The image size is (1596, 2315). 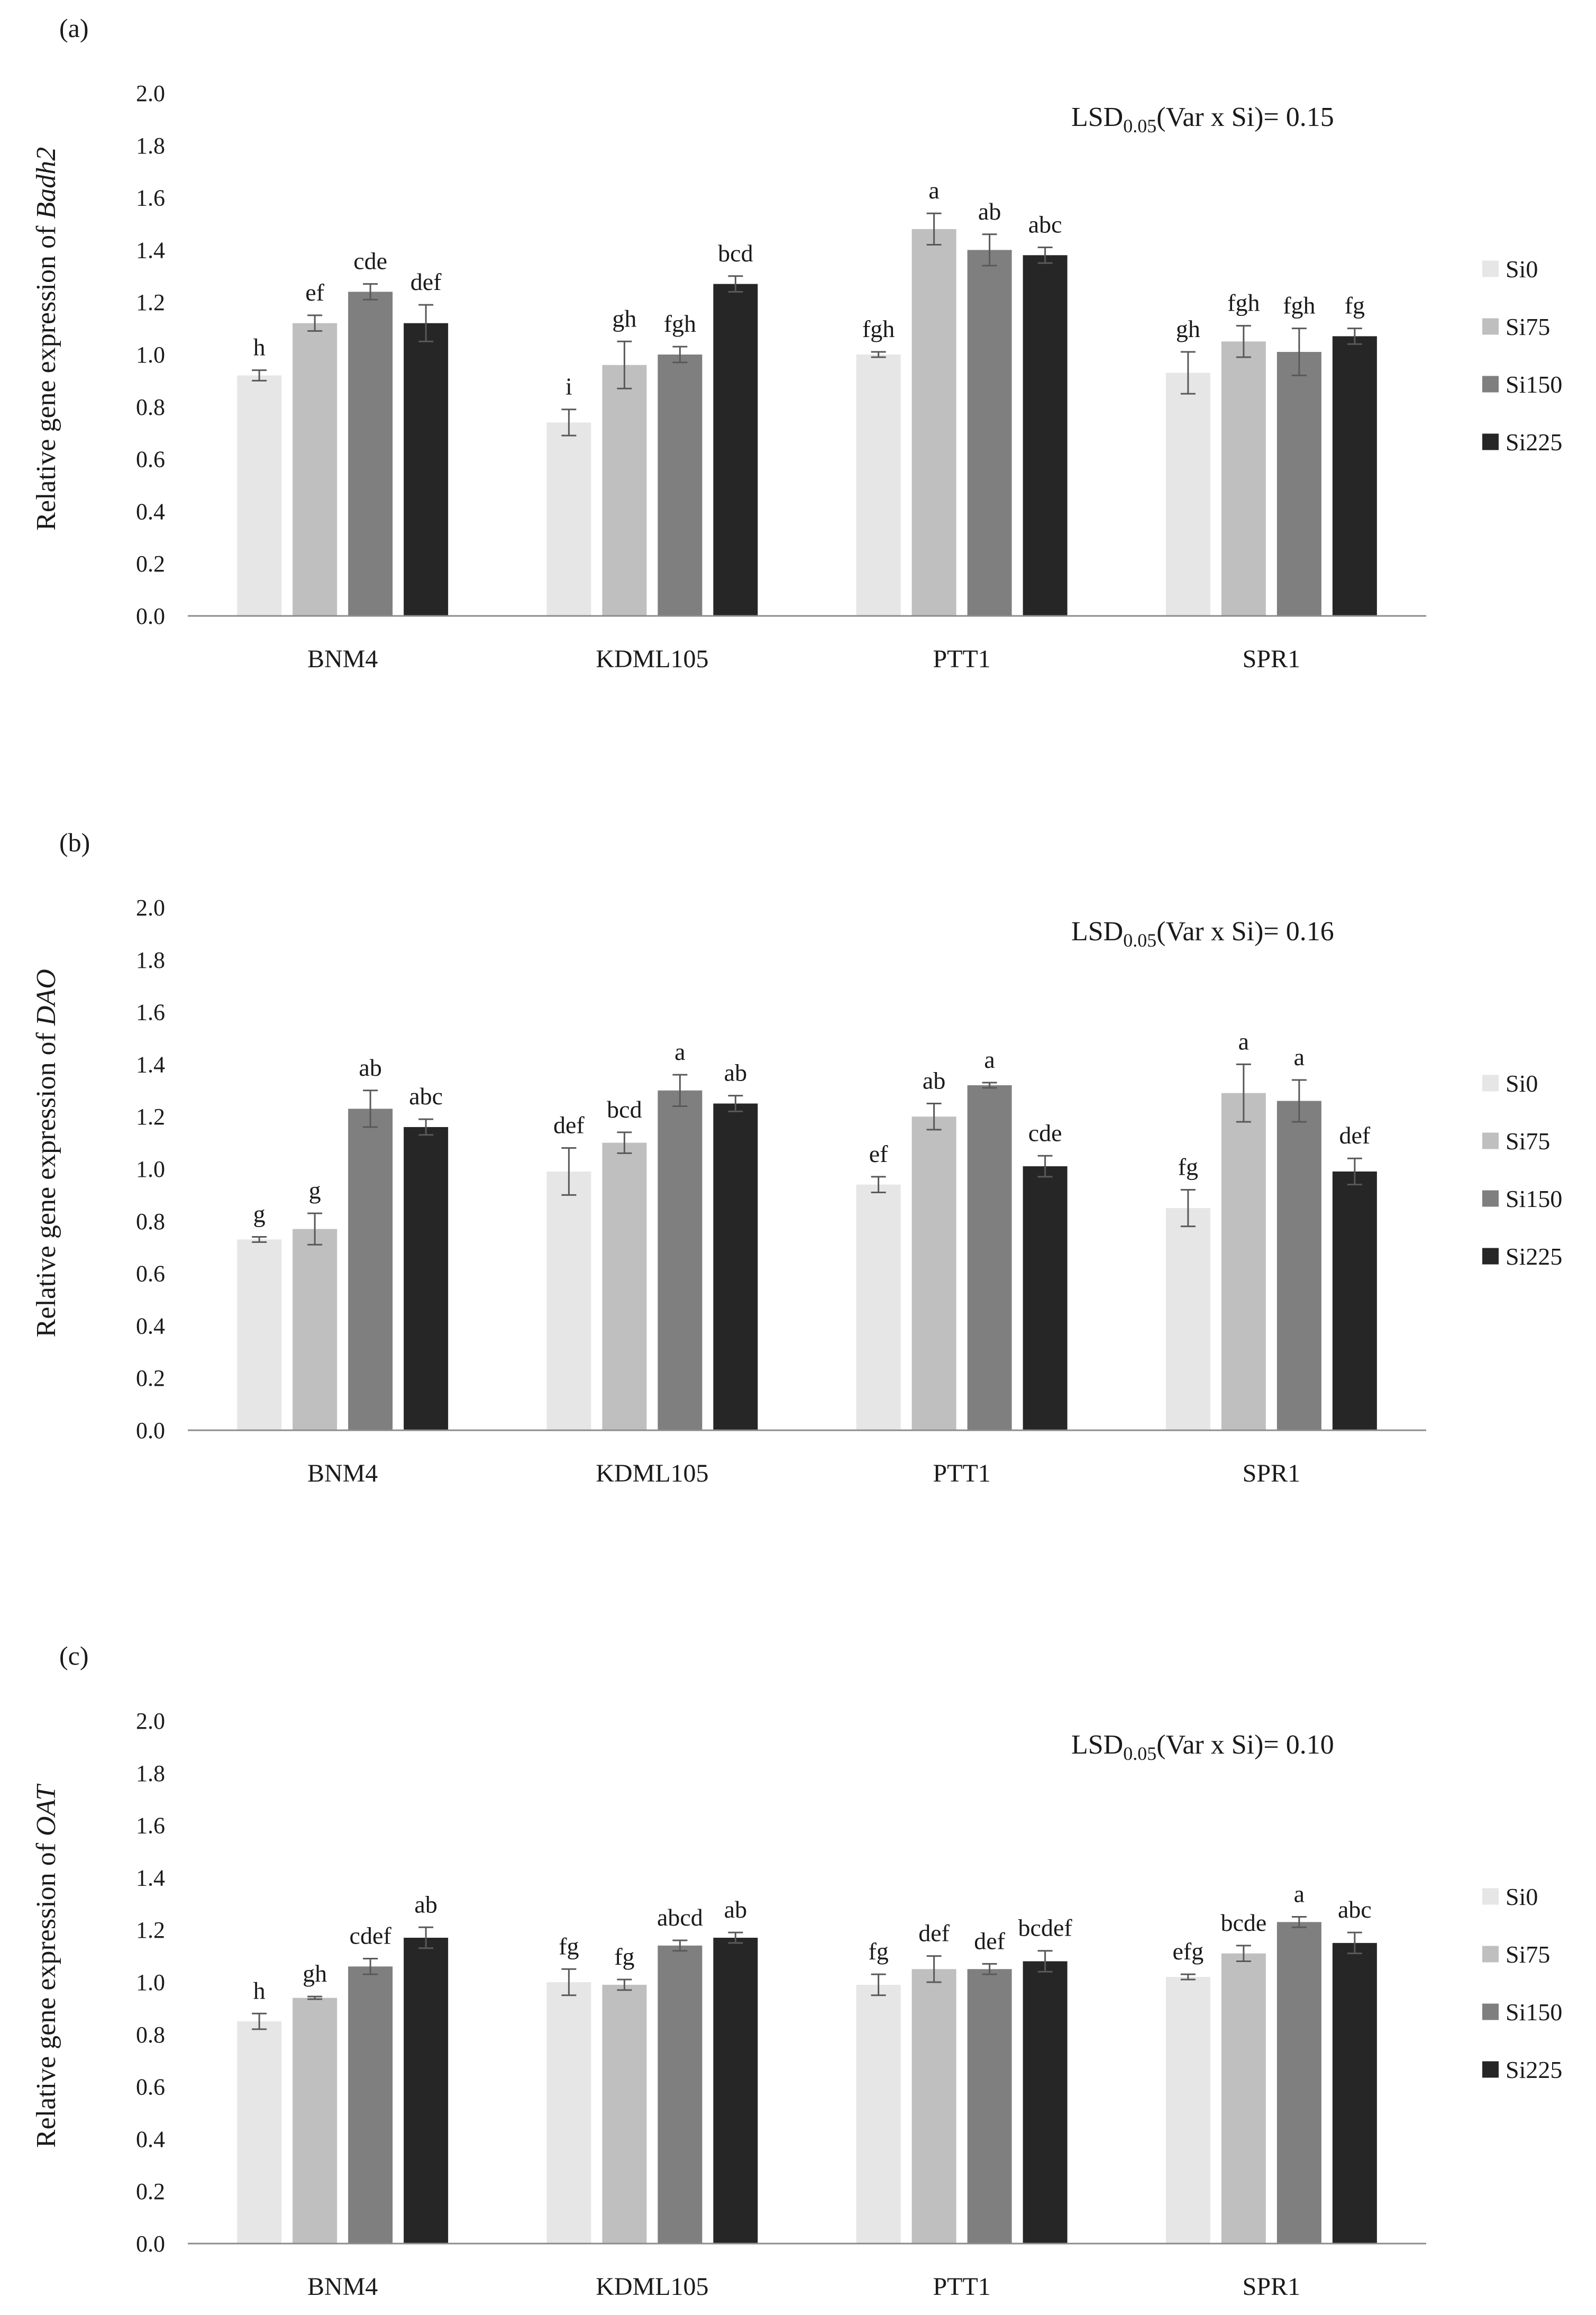 What do you see at coordinates (315, 1190) in the screenshot?
I see `significance-letter-bnm4-si75: g` at bounding box center [315, 1190].